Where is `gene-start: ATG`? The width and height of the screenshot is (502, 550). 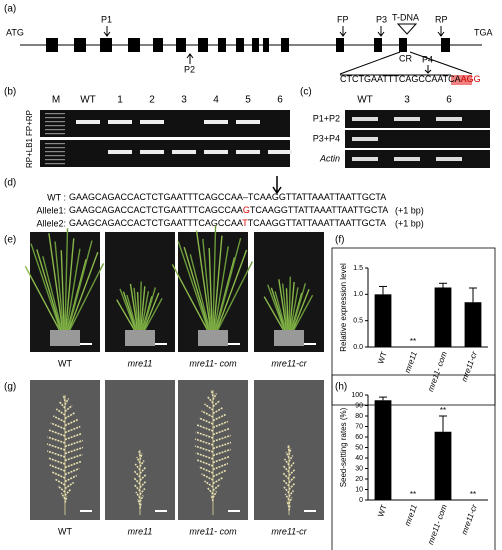
gene-start: ATG is located at coordinates (15, 32).